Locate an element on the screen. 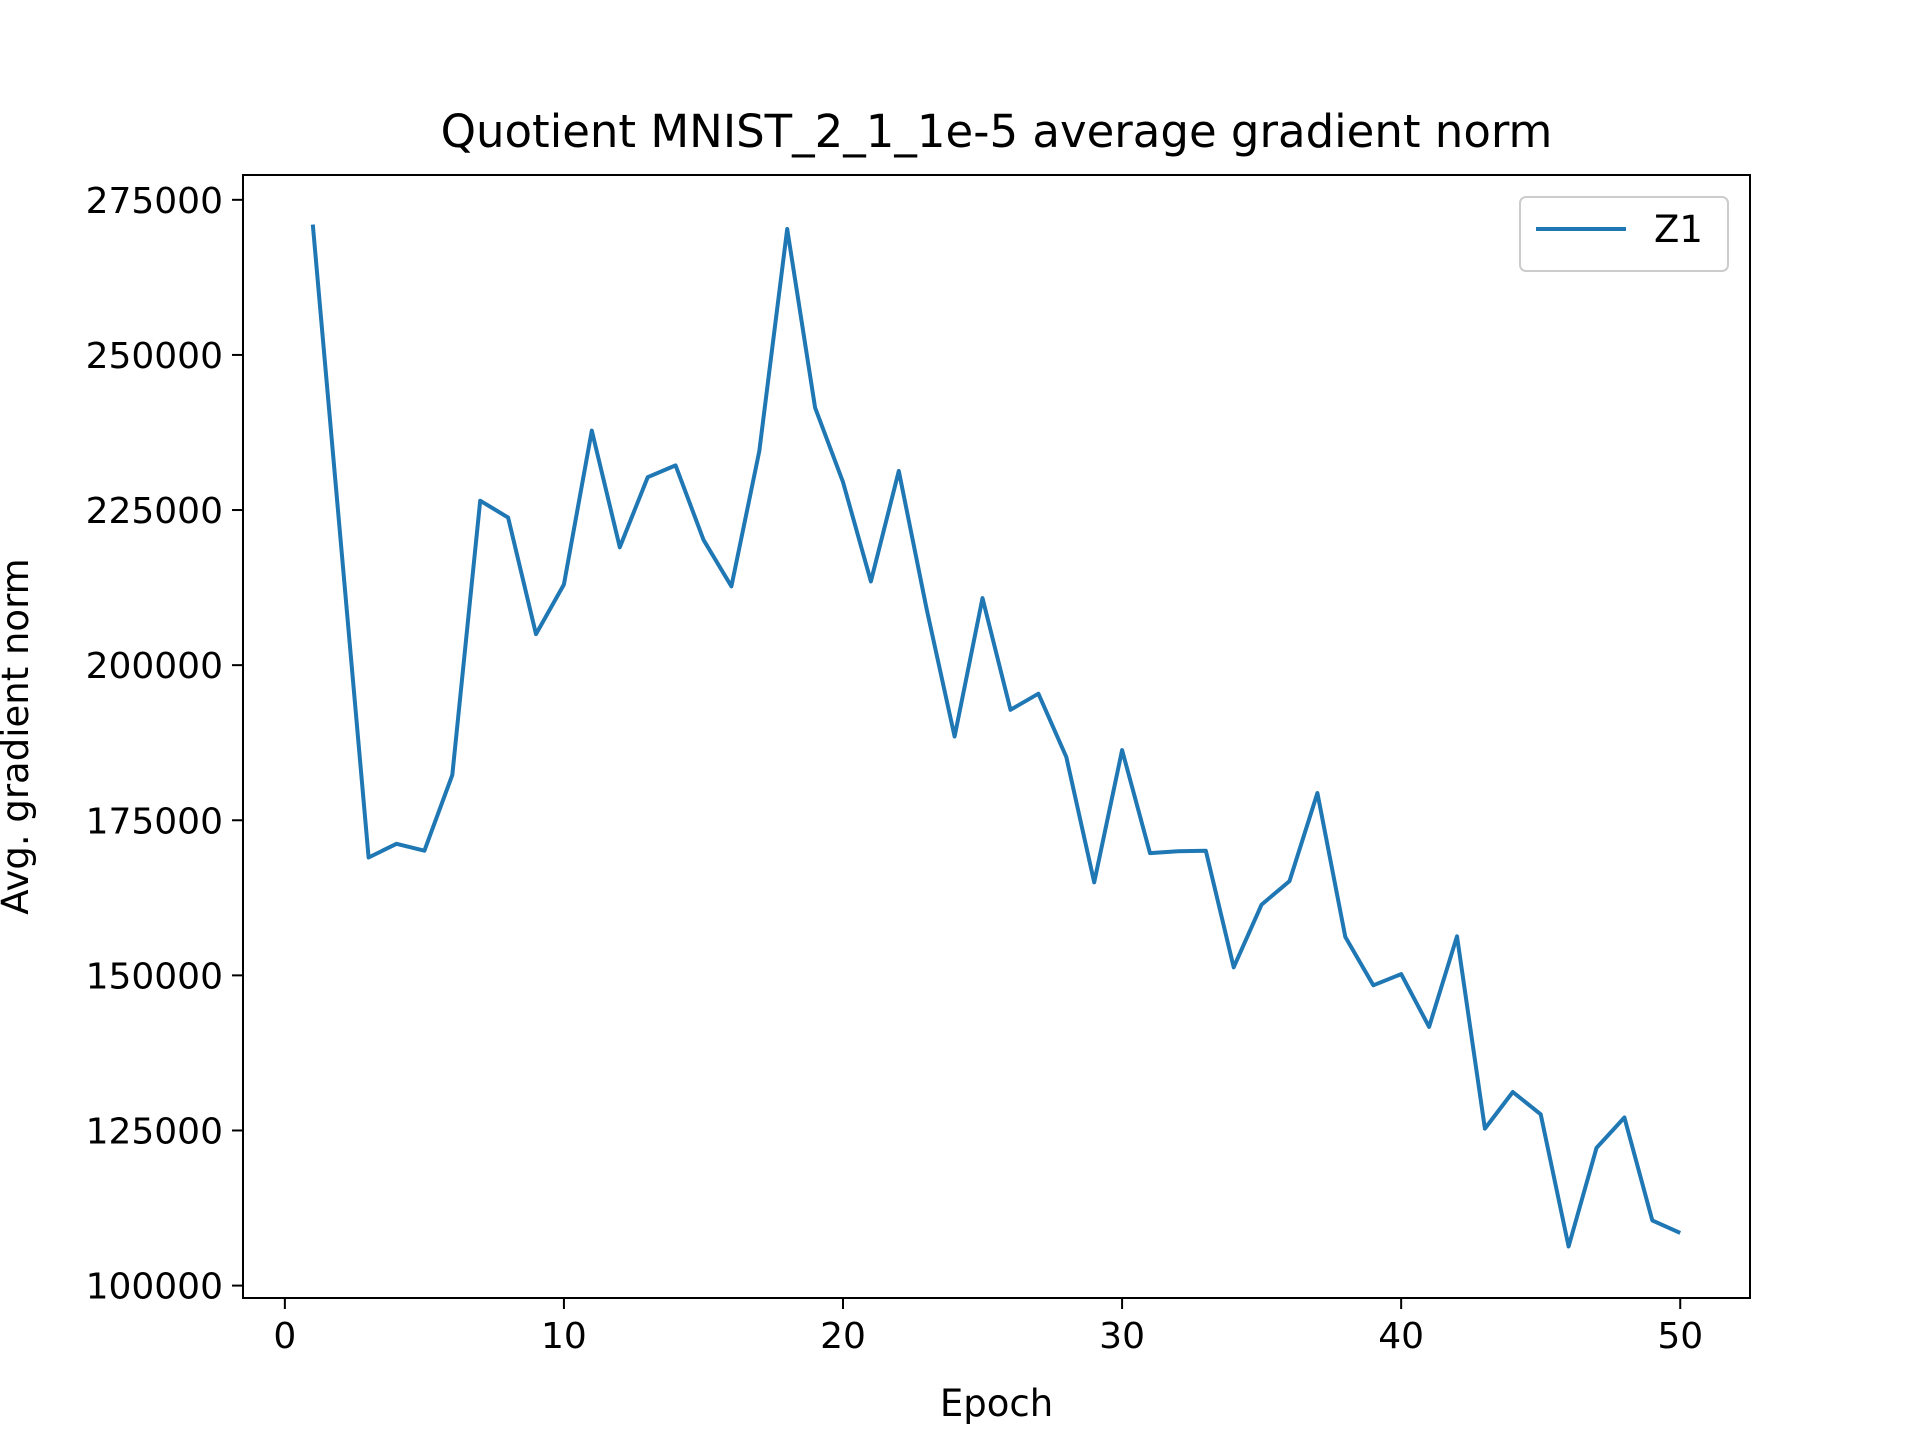 Image resolution: width=1920 pixels, height=1440 pixels. x-axis-label: Epoch is located at coordinates (996, 1403).